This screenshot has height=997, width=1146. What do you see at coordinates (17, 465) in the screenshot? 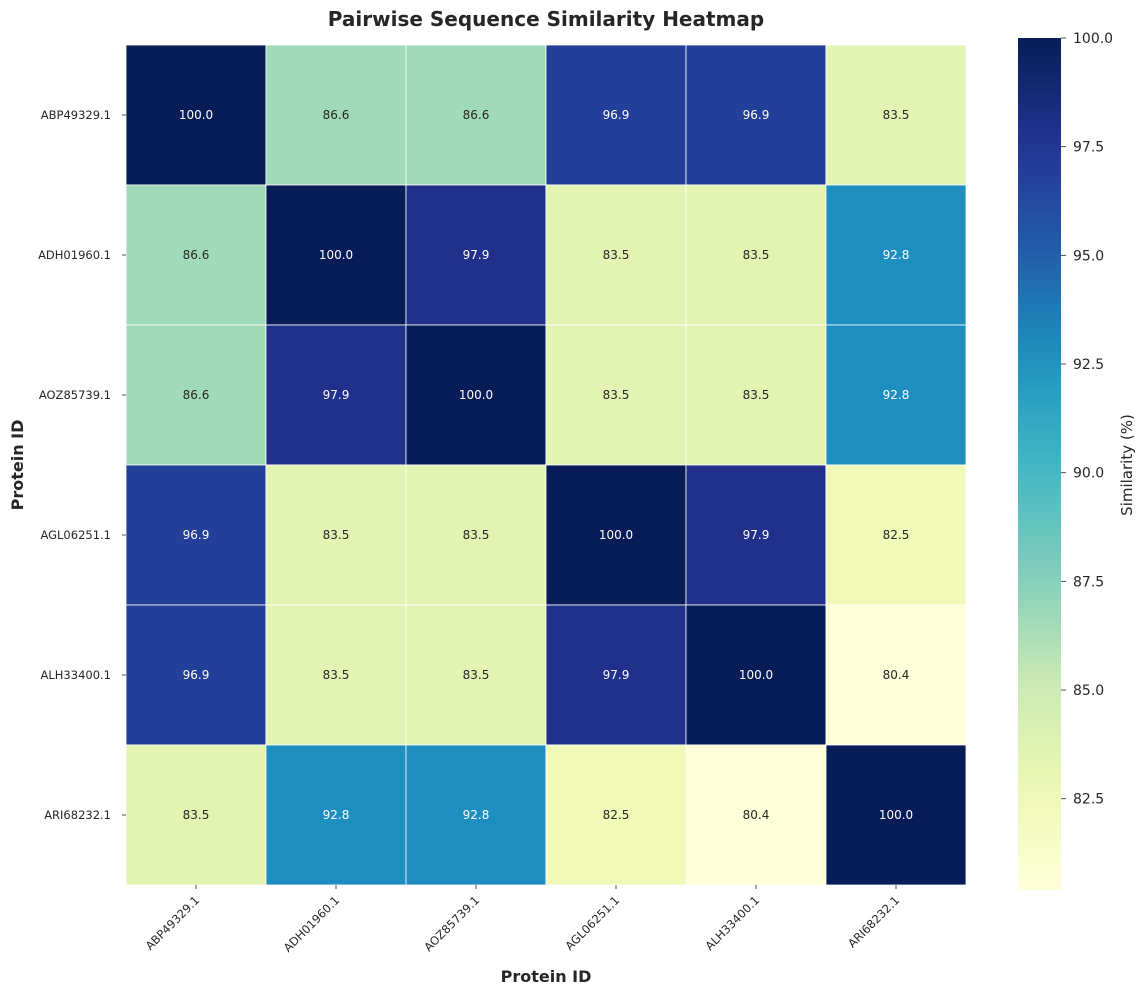
I see `y-axis-label: Protein ID` at bounding box center [17, 465].